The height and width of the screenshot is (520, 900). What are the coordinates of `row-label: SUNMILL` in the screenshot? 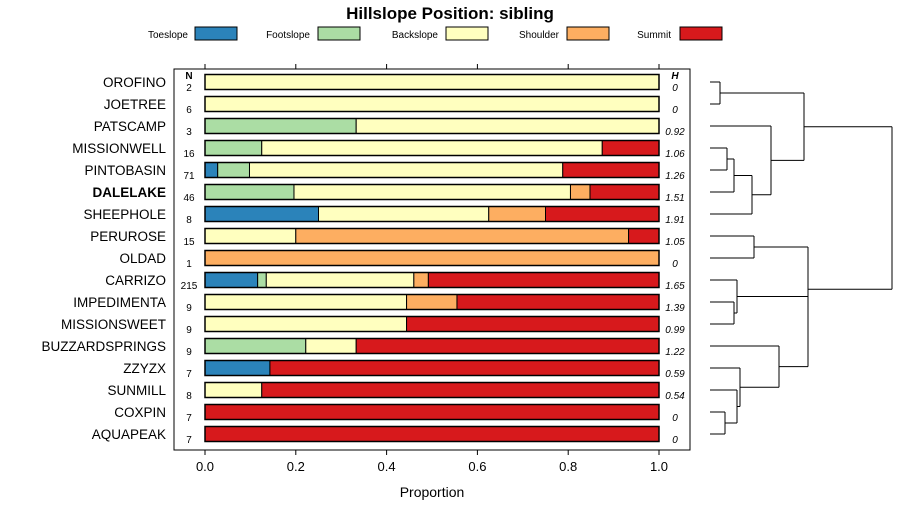 It's located at (136, 390).